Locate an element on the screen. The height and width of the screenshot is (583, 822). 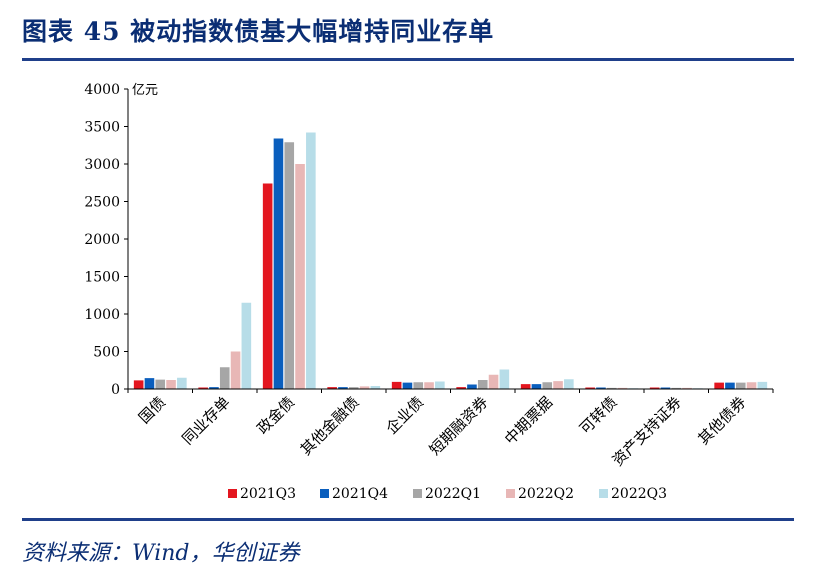
bar-2022Q1-其他金融债 is located at coordinates (353, 388).